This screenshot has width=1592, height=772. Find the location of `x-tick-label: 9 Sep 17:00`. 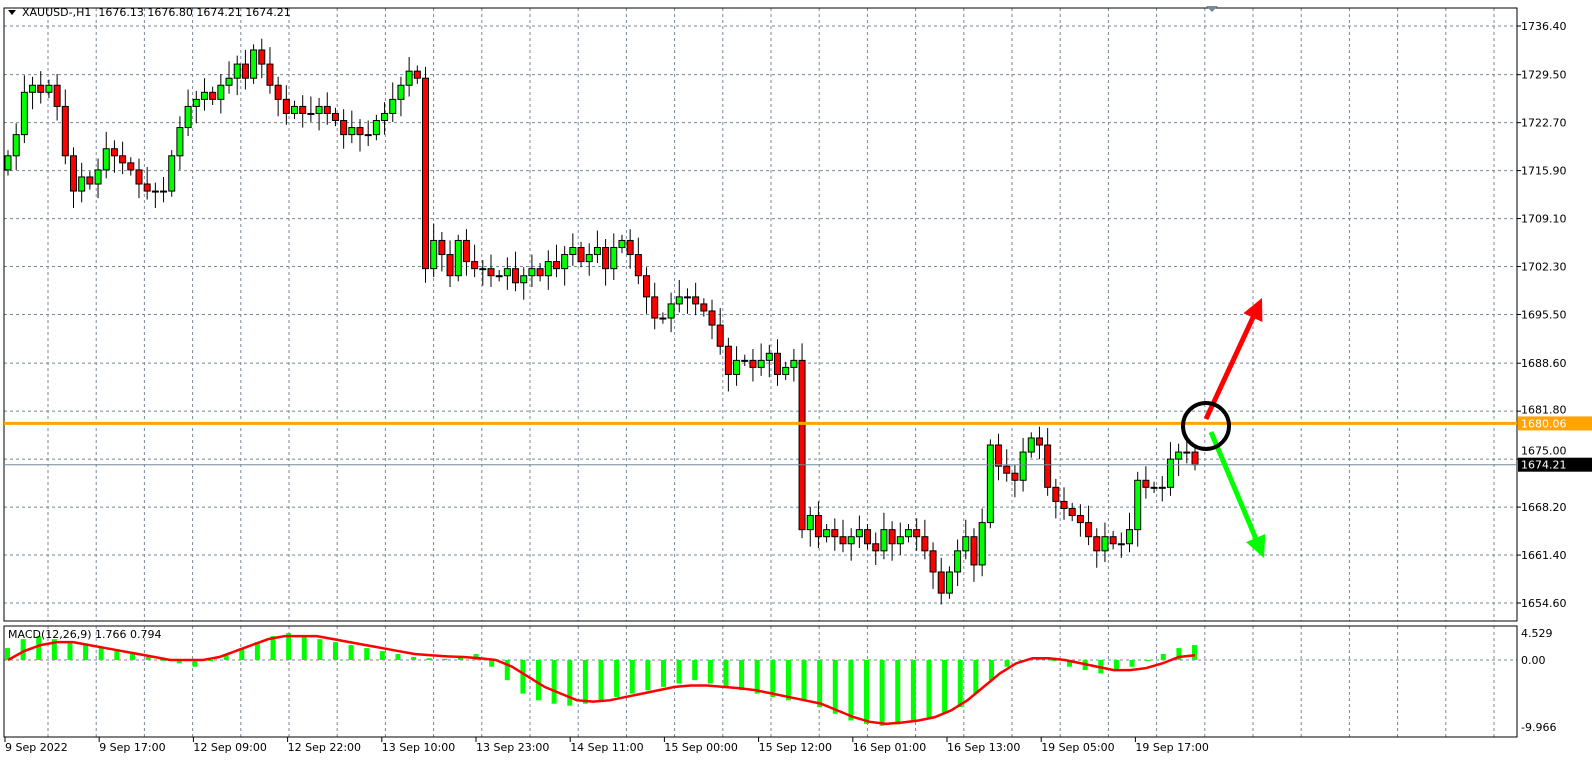

x-tick-label: 9 Sep 17:00 is located at coordinates (132, 747).